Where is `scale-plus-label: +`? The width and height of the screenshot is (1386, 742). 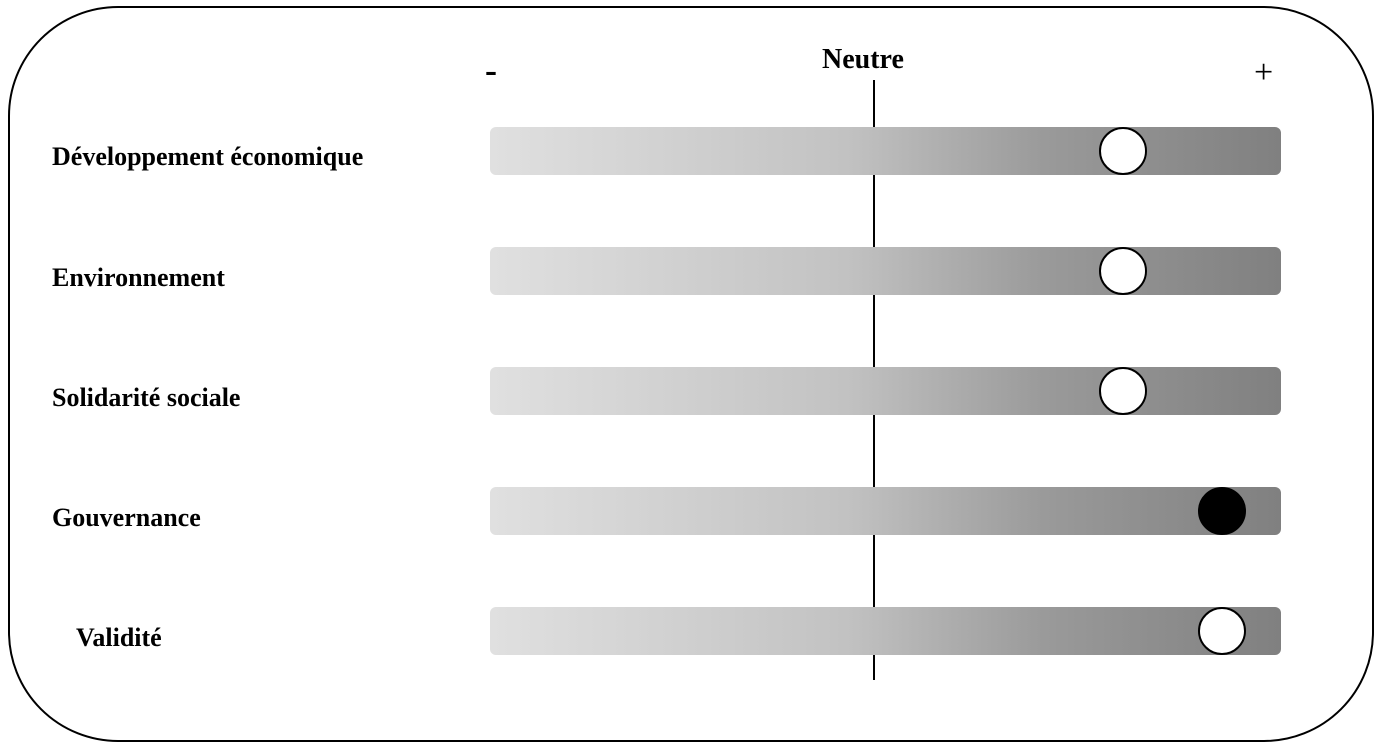 scale-plus-label: + is located at coordinates (1264, 72).